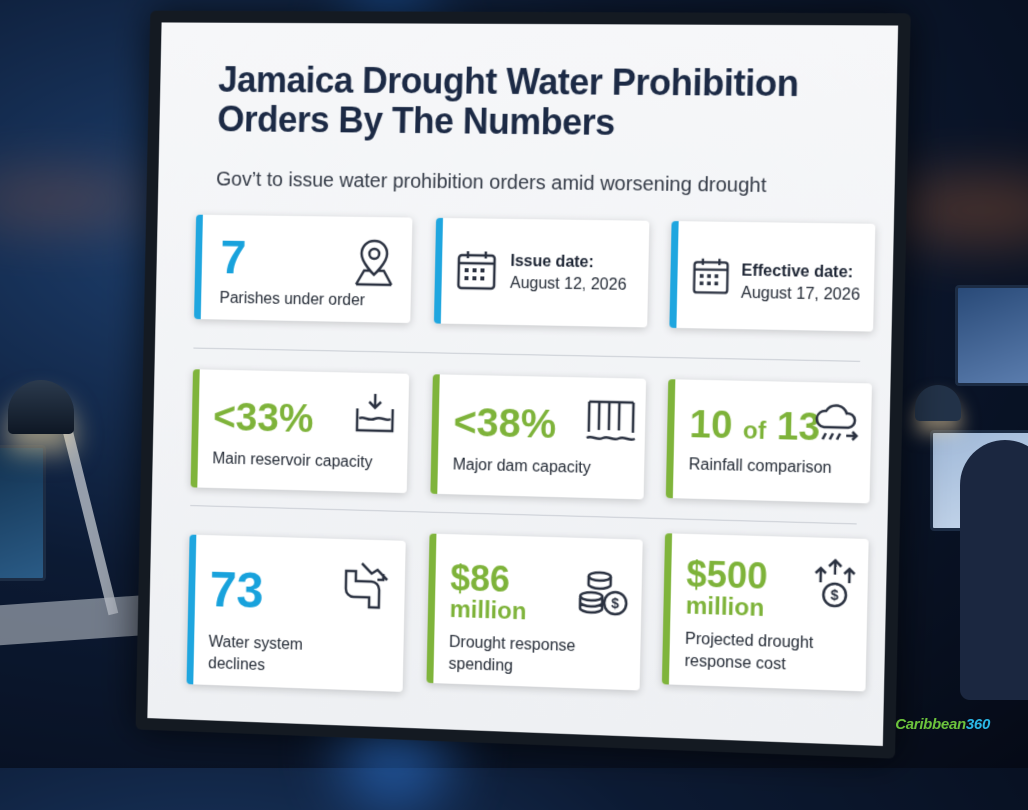  I want to click on effective-date-card: Effective date: August 17, 2026, so click(772, 276).